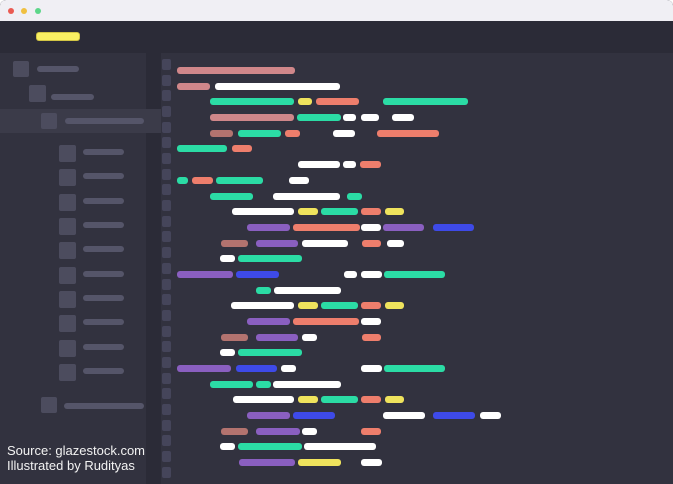  What do you see at coordinates (38, 11) in the screenshot?
I see `traffic-light-zoom-button` at bounding box center [38, 11].